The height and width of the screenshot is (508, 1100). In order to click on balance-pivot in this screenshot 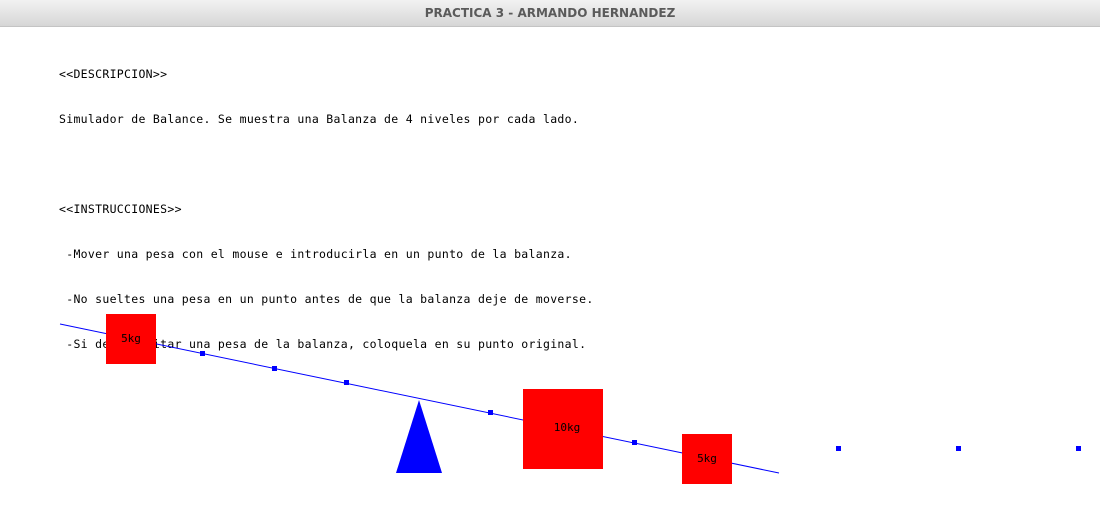, I will do `click(419, 436)`.